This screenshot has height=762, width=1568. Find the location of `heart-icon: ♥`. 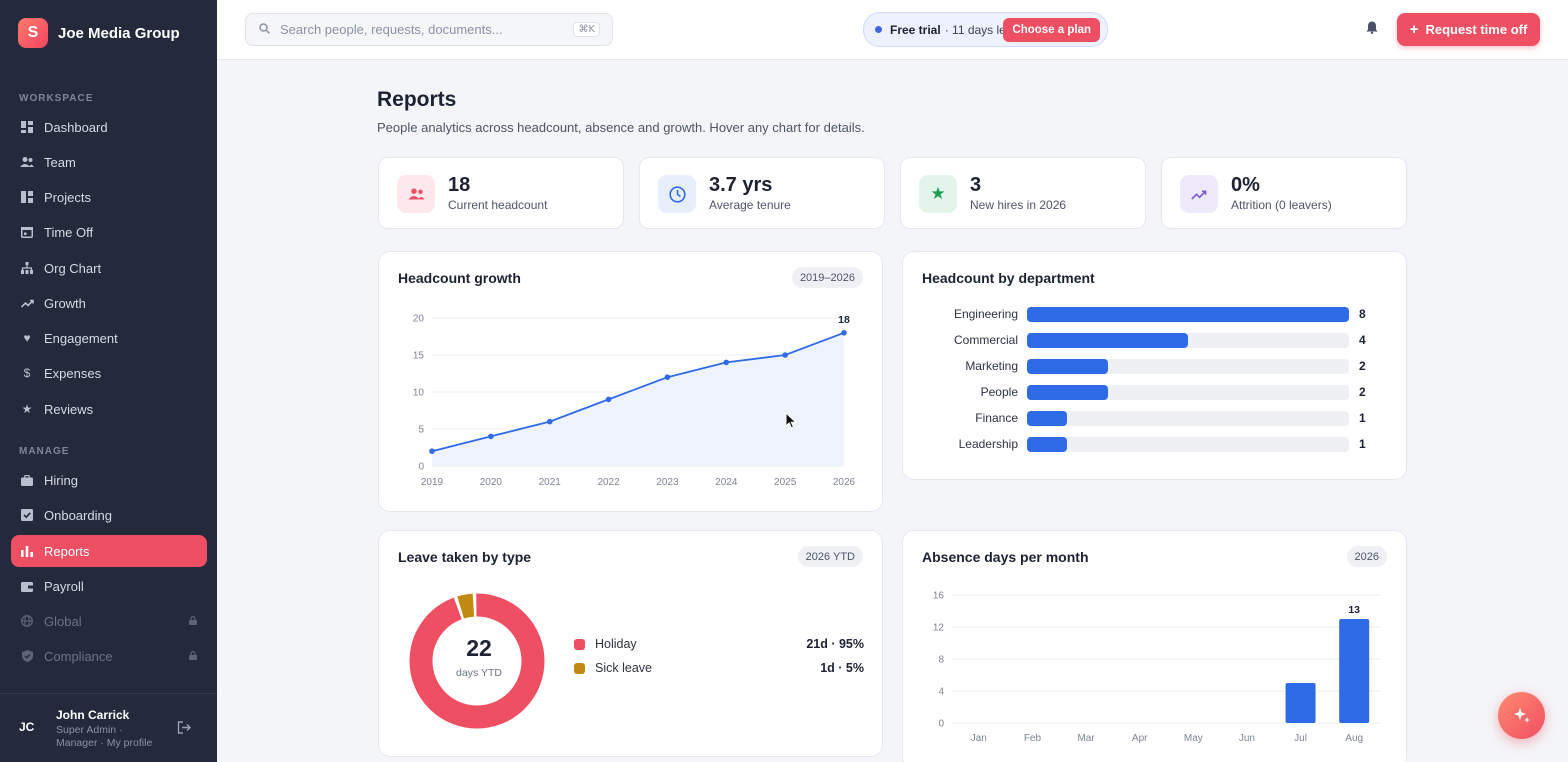

heart-icon: ♥ is located at coordinates (27, 338).